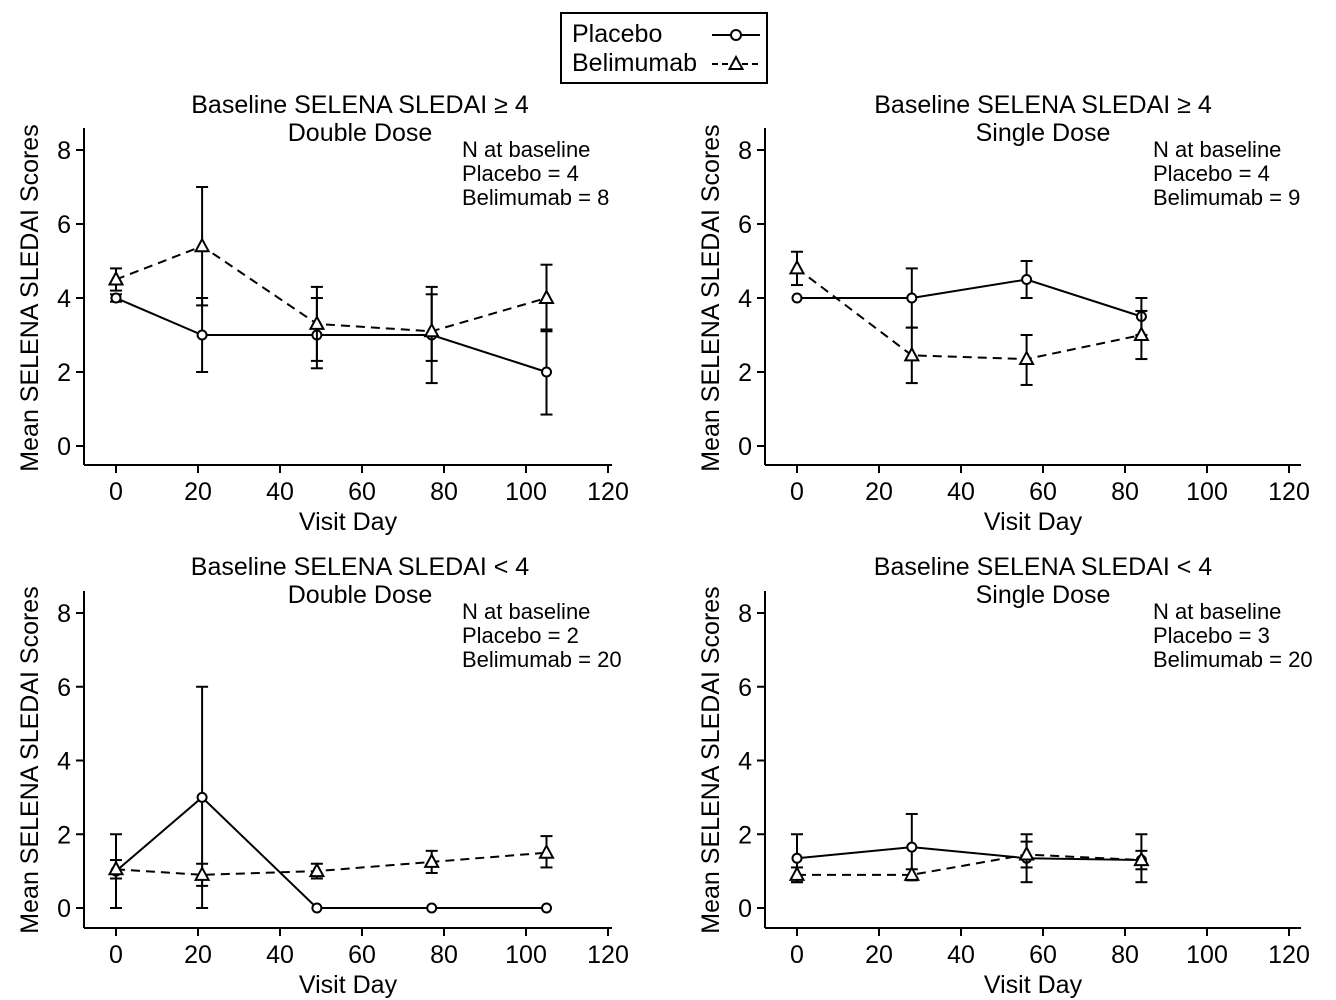 Image resolution: width=1336 pixels, height=1000 pixels. Describe the element at coordinates (1226, 197) in the screenshot. I see `n-at-baseline-text: Belimumab = 9` at that location.